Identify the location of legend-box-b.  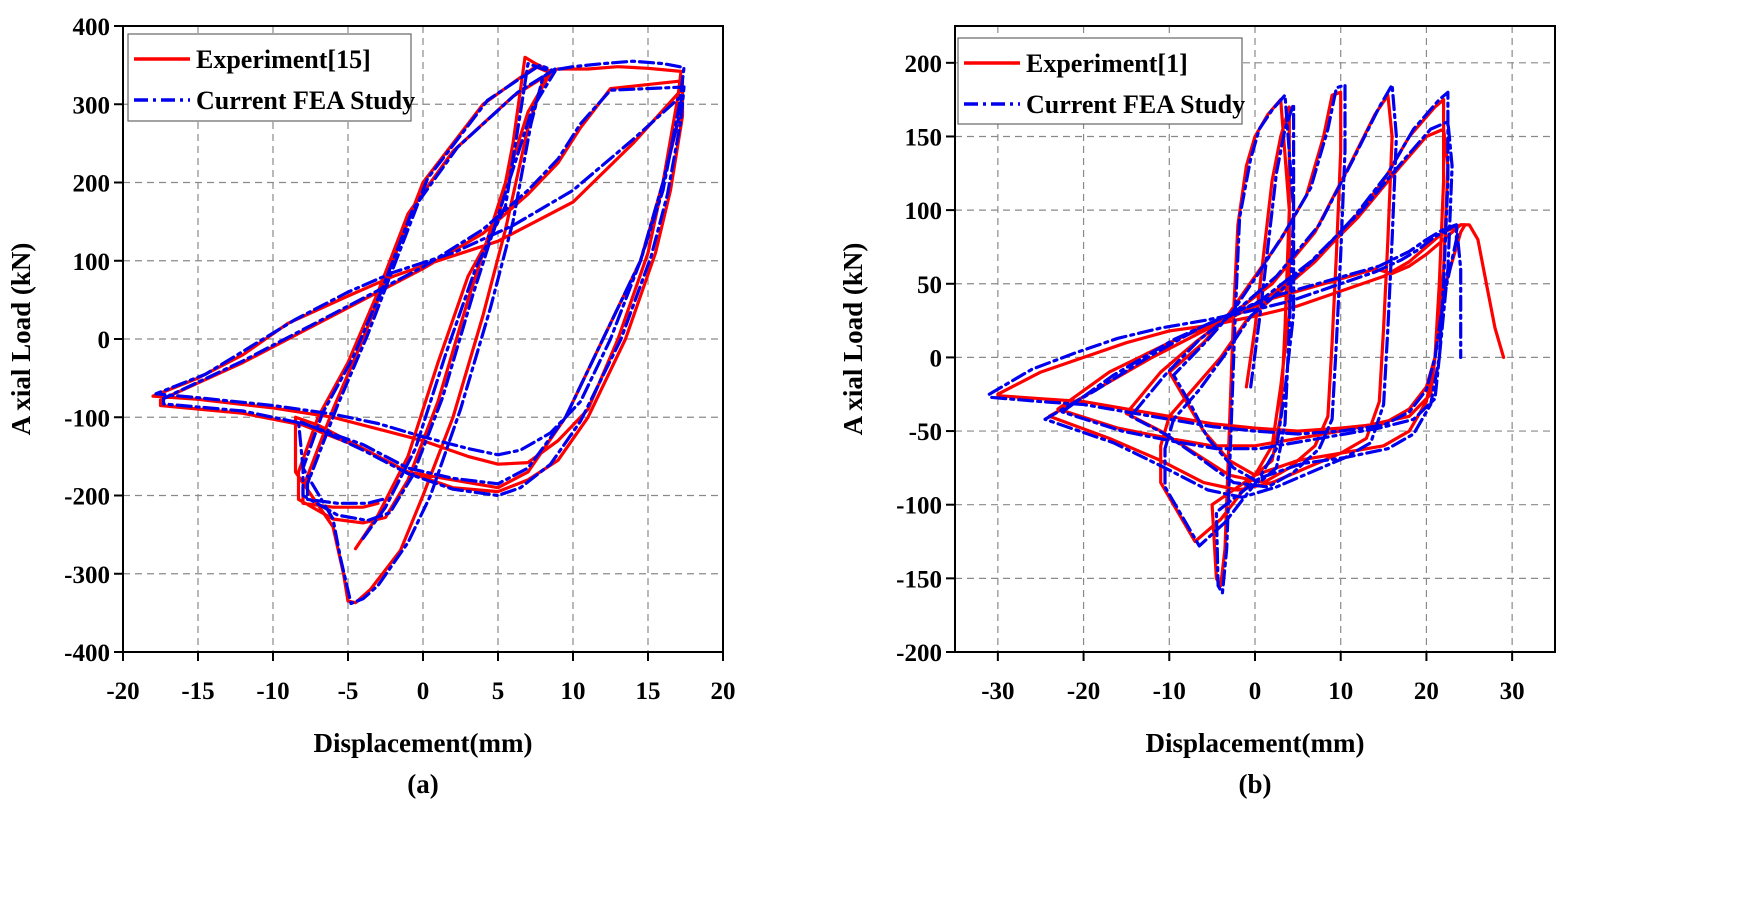
(1100, 81).